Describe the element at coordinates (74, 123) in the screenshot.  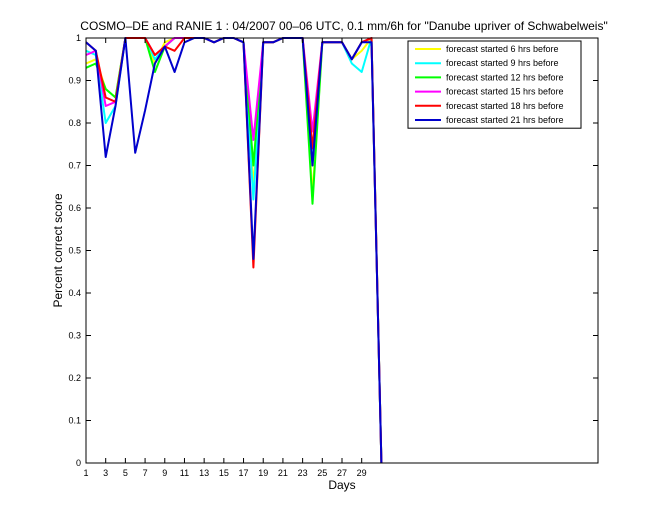
I see `y-tick-label: 0.8` at that location.